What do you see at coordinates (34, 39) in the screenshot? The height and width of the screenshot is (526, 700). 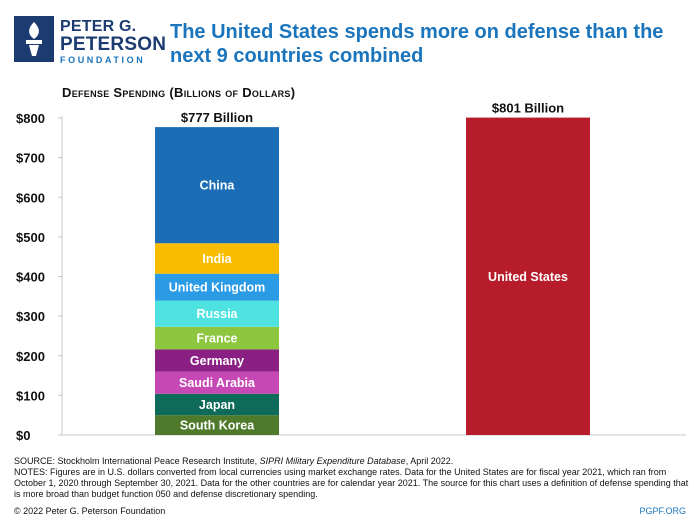 I see `torch-icon` at bounding box center [34, 39].